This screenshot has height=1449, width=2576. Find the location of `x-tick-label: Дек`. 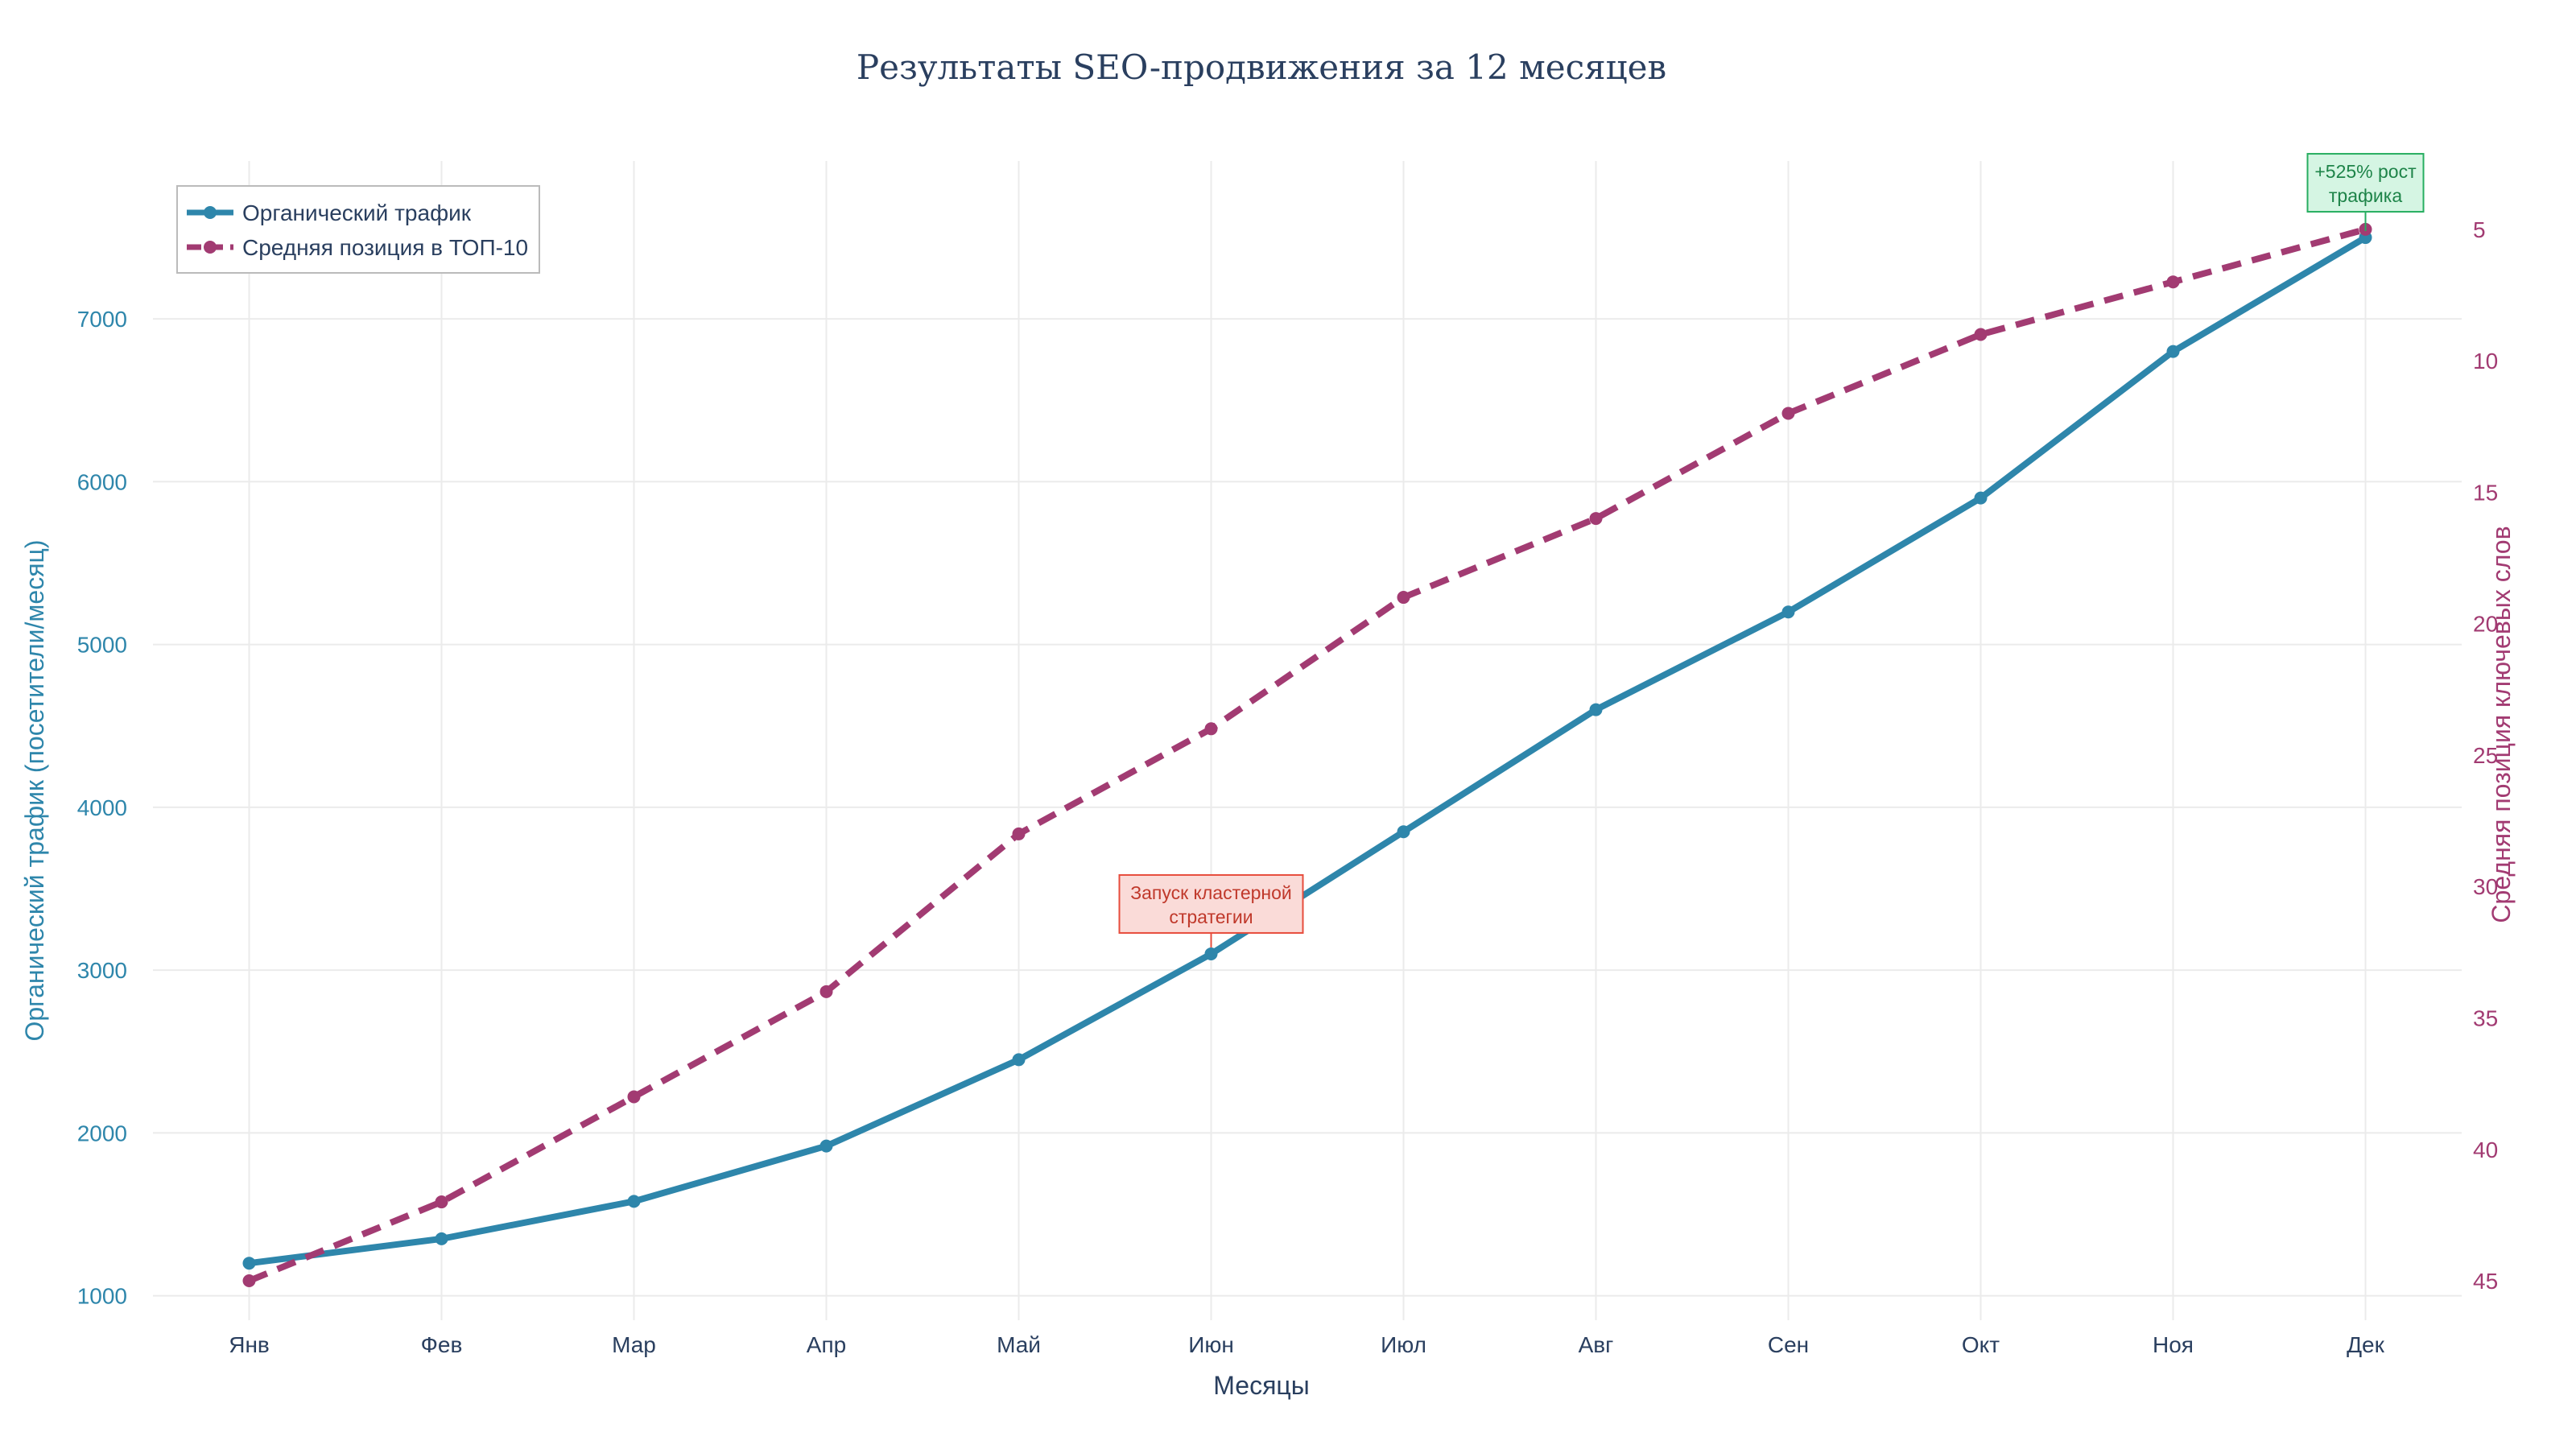

x-tick-label: Дек is located at coordinates (2366, 1344).